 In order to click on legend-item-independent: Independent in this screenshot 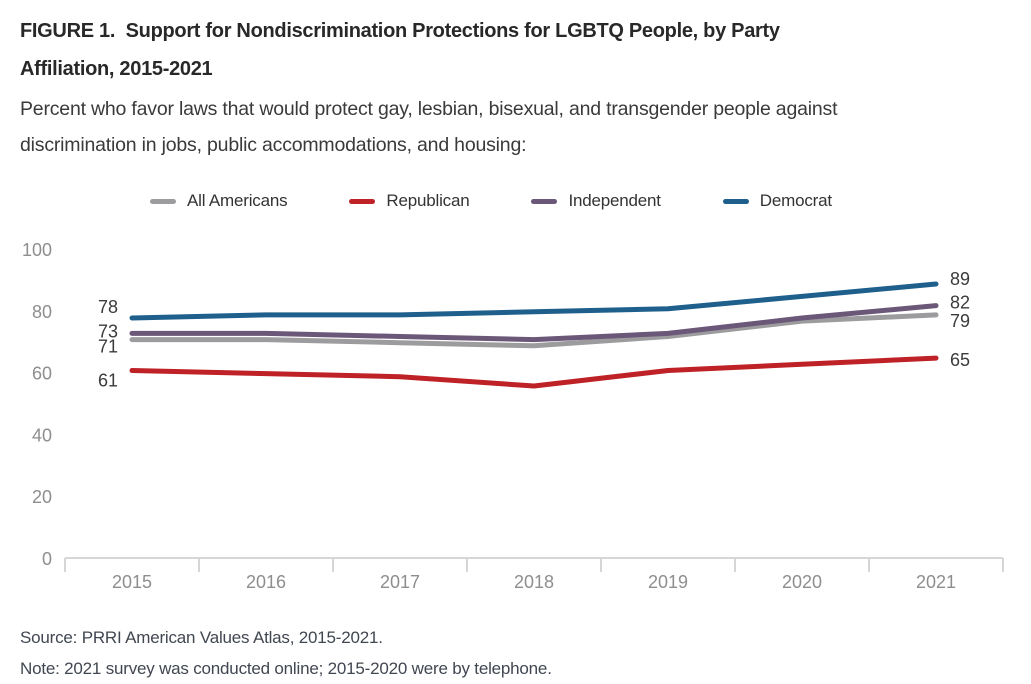, I will do `click(596, 201)`.